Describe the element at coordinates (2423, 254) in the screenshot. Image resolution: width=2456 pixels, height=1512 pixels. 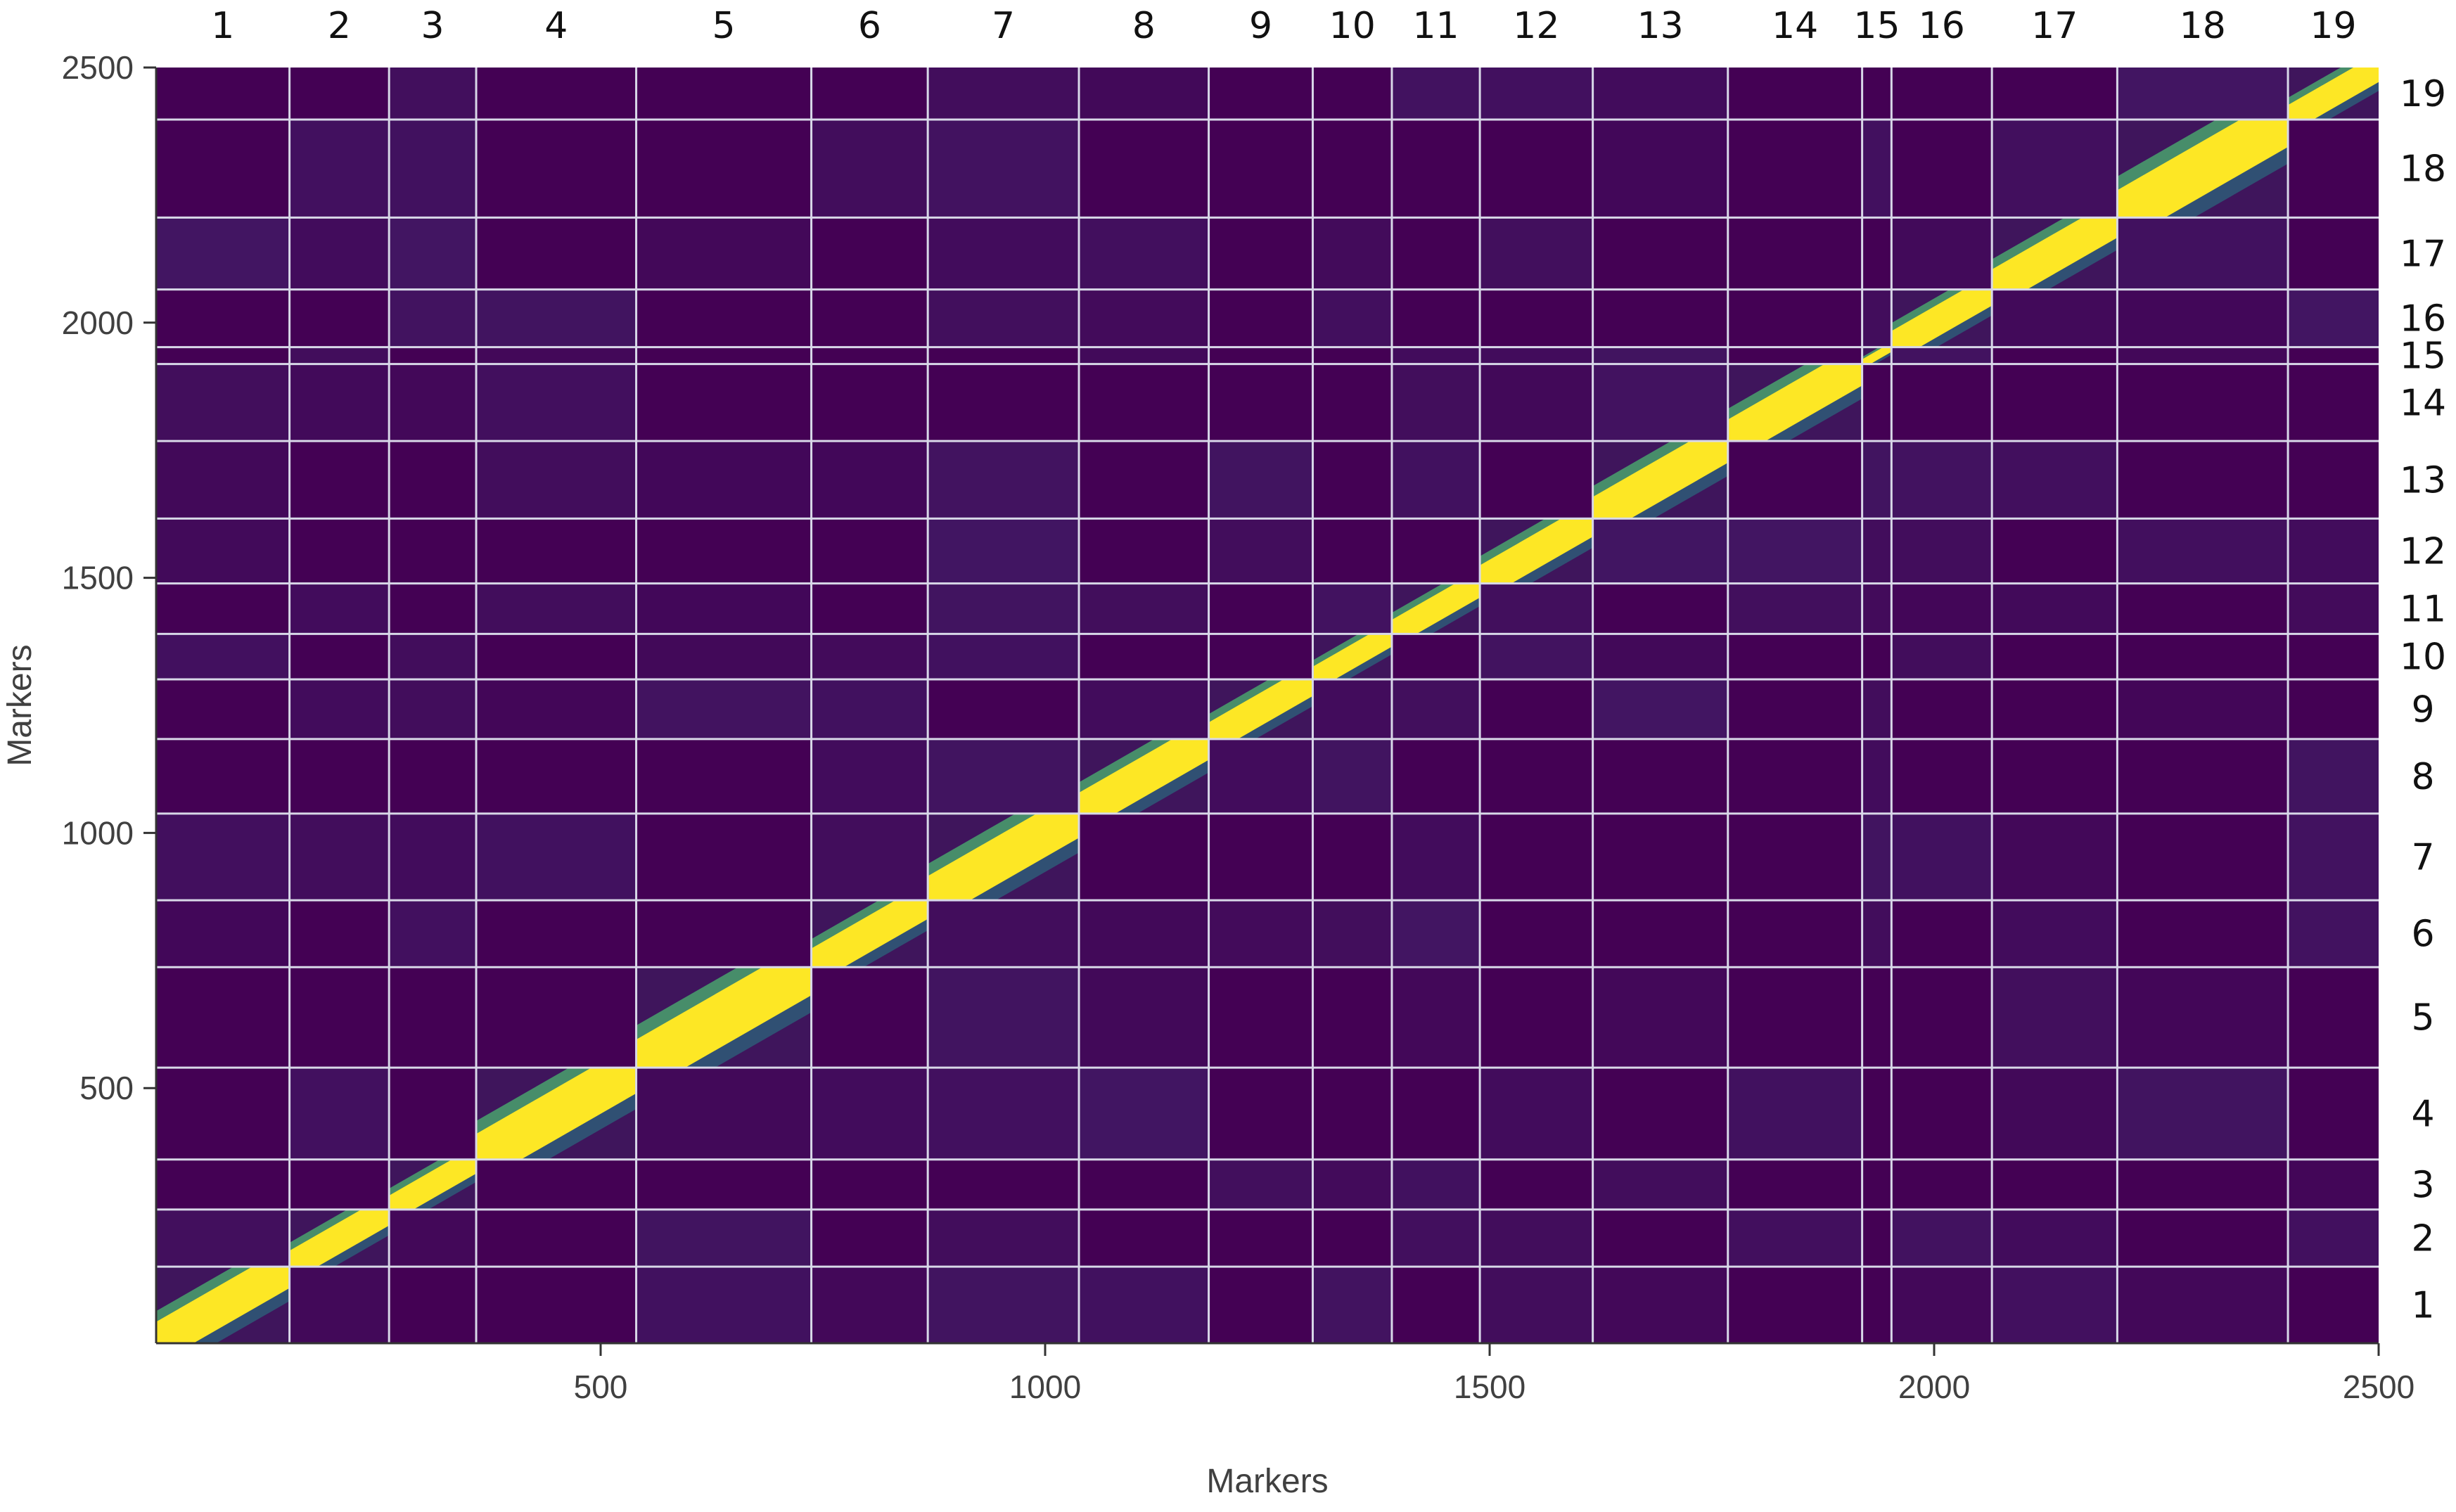
I see `chromosome-label-right: 17` at that location.